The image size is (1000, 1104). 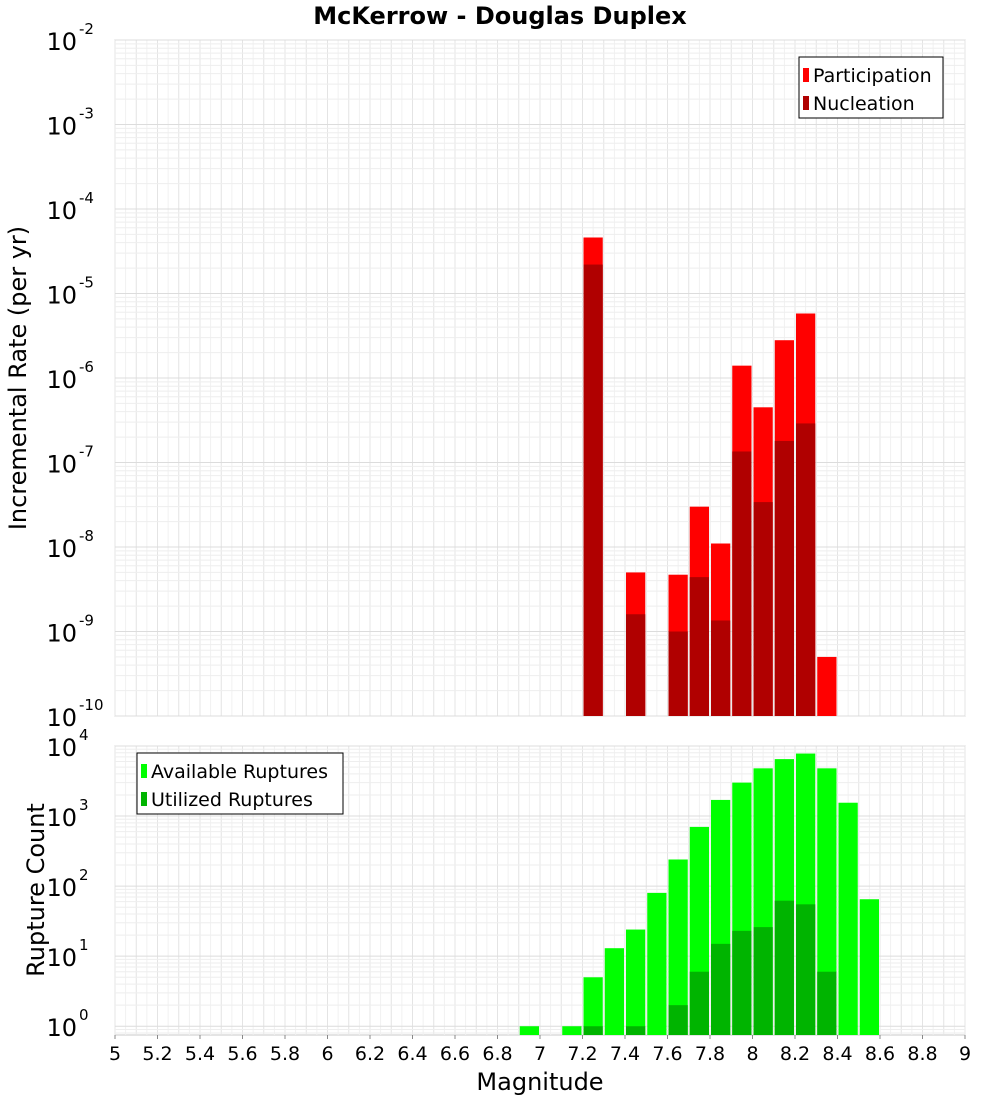 I want to click on y-tick-exponent: 4, so click(x=84, y=735).